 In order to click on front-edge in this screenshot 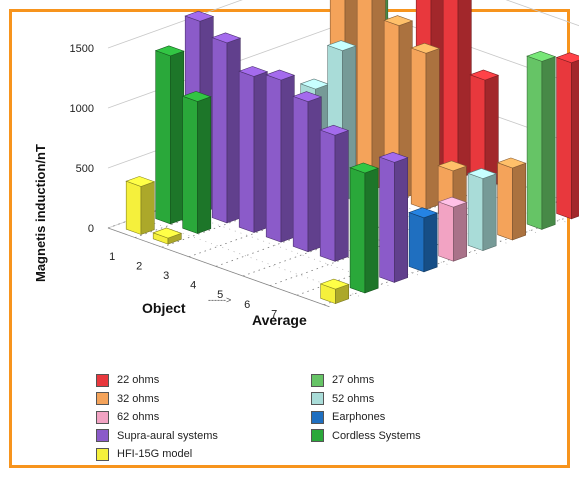, I will do `click(218, 267)`.